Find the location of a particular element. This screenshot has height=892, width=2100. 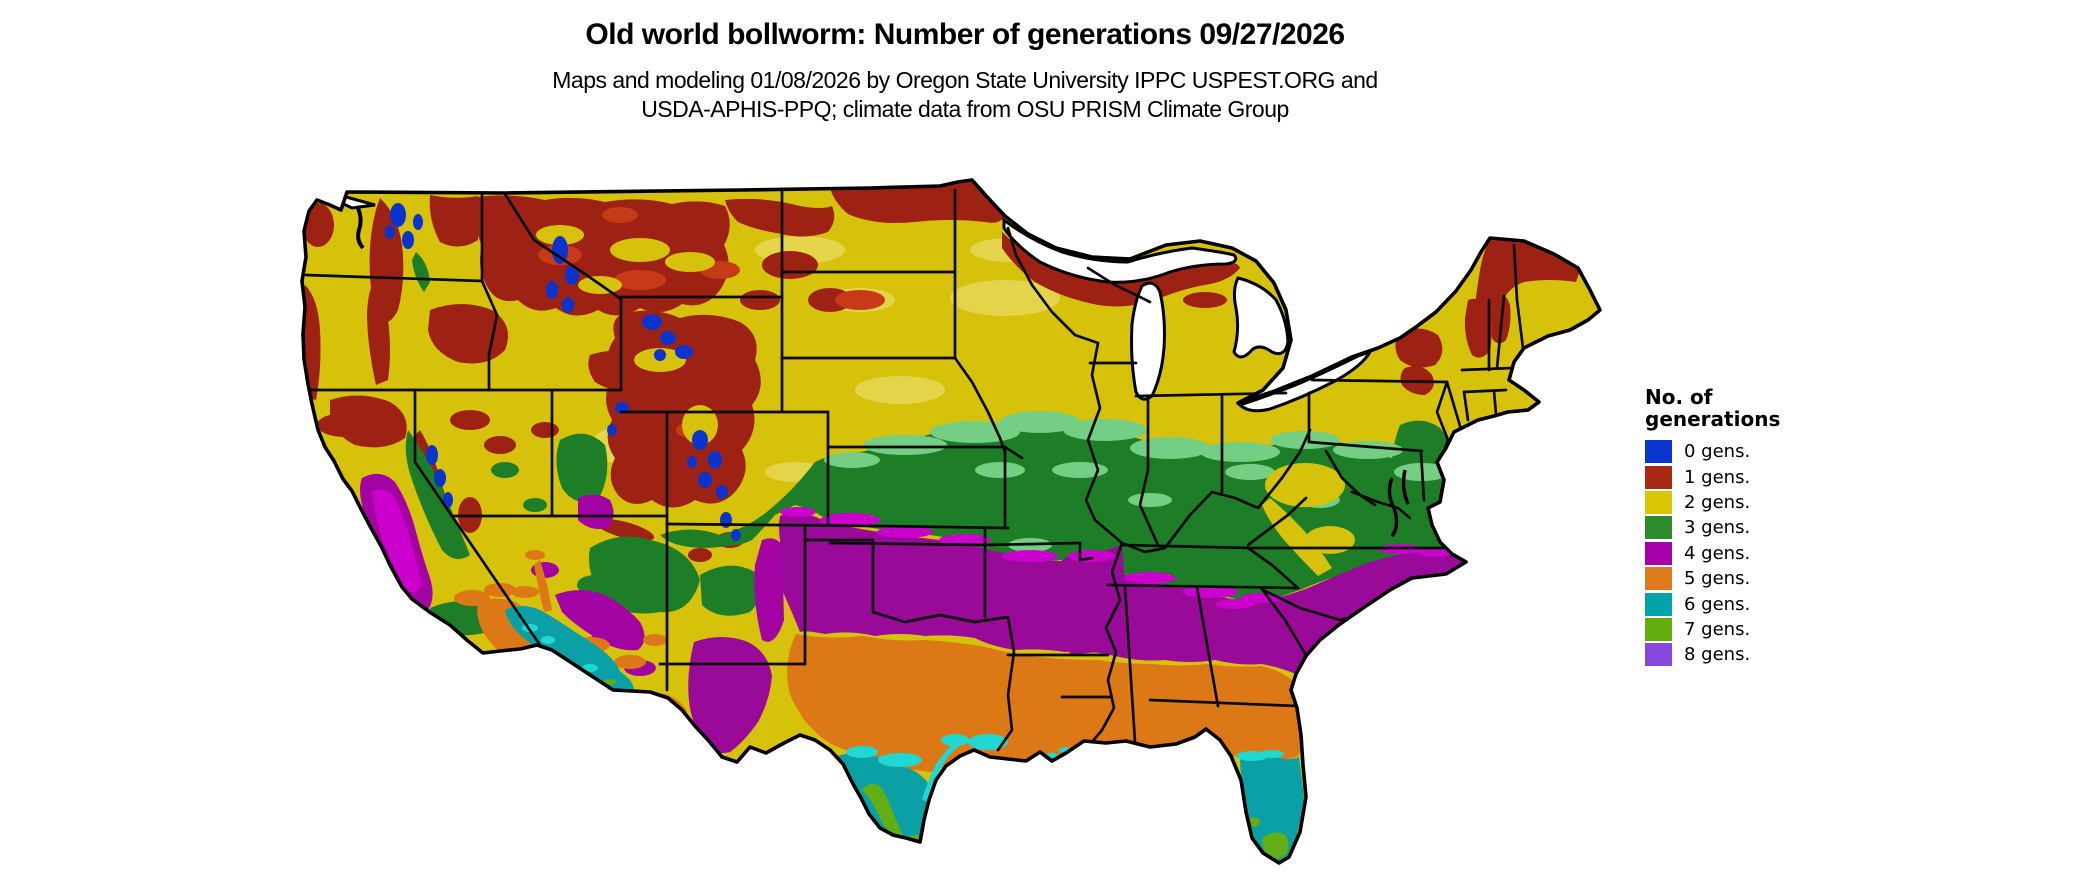

legend-label: 0 gens. is located at coordinates (1717, 452).